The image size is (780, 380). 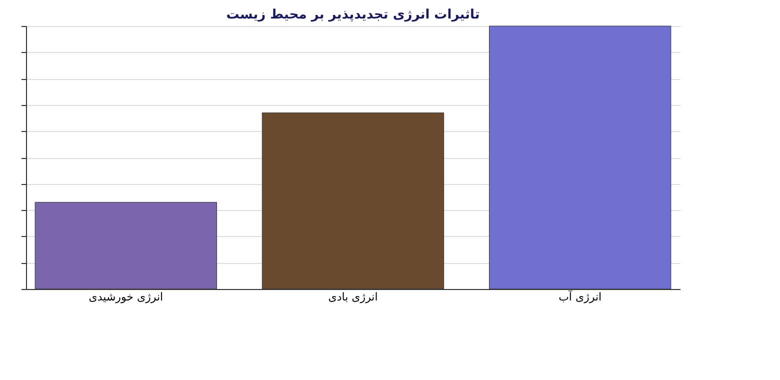 What do you see at coordinates (580, 297) in the screenshot?
I see `x-tick-label: انرژی آب` at bounding box center [580, 297].